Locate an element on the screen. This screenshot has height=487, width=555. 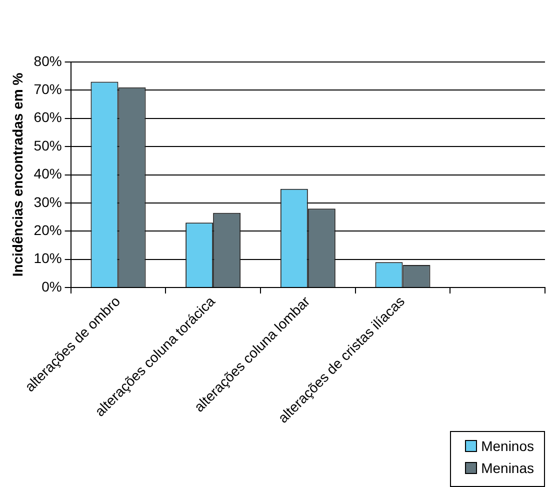
legend-label: Meninos is located at coordinates (507, 446).